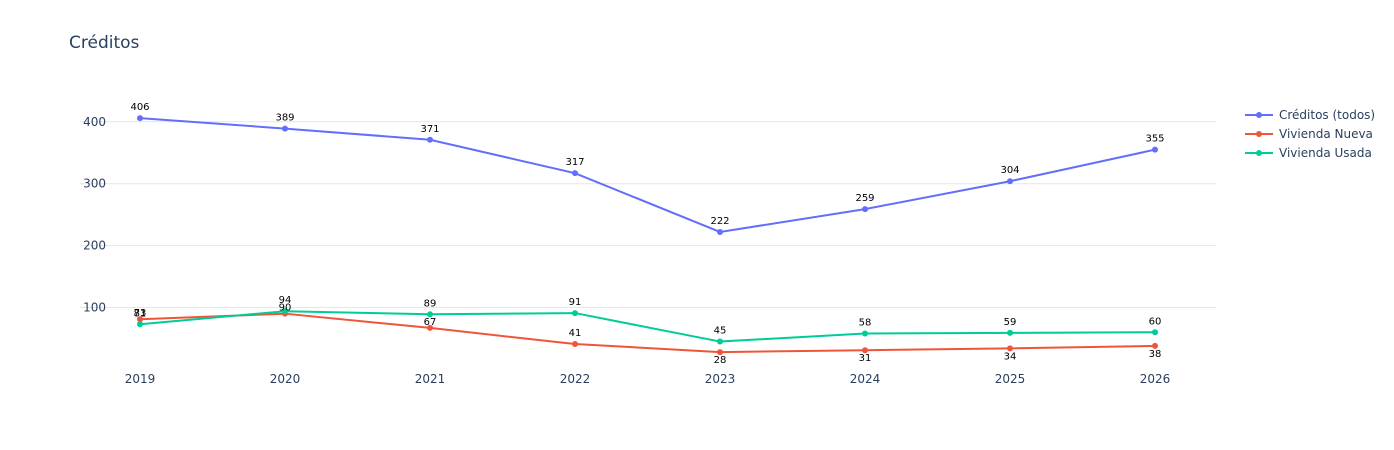 This screenshot has width=1394, height=450. Describe the element at coordinates (1326, 133) in the screenshot. I see `legend-label: Vivienda Nueva` at that location.